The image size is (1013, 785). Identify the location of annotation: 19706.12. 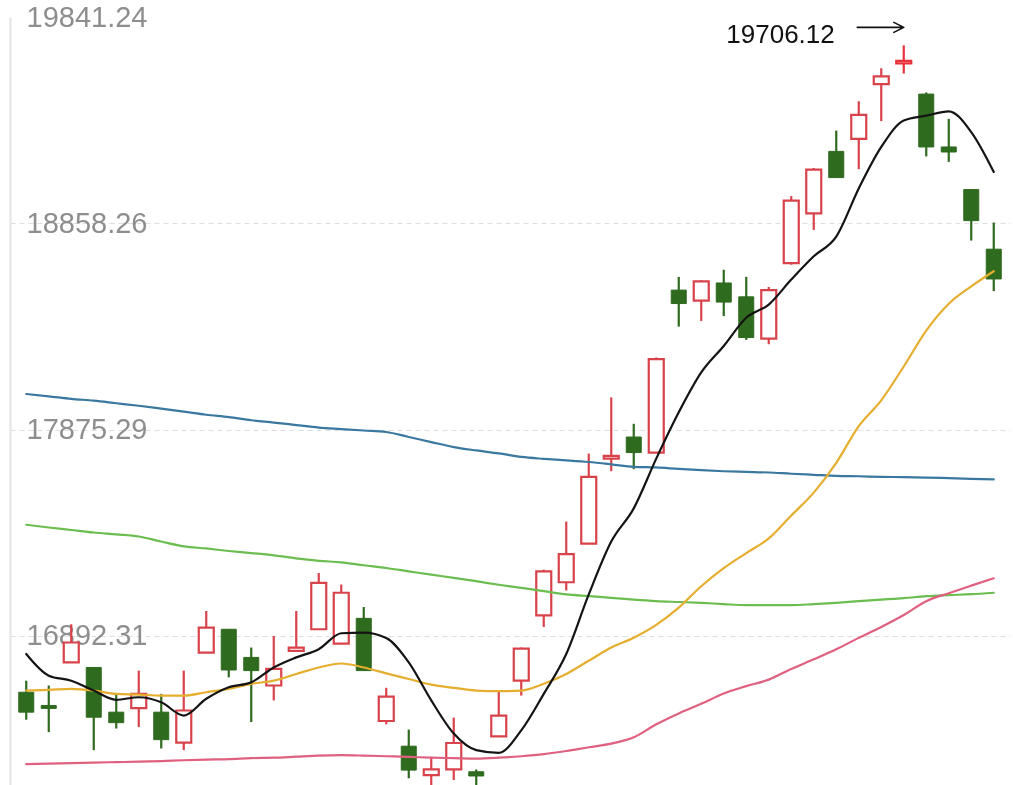
(780, 34).